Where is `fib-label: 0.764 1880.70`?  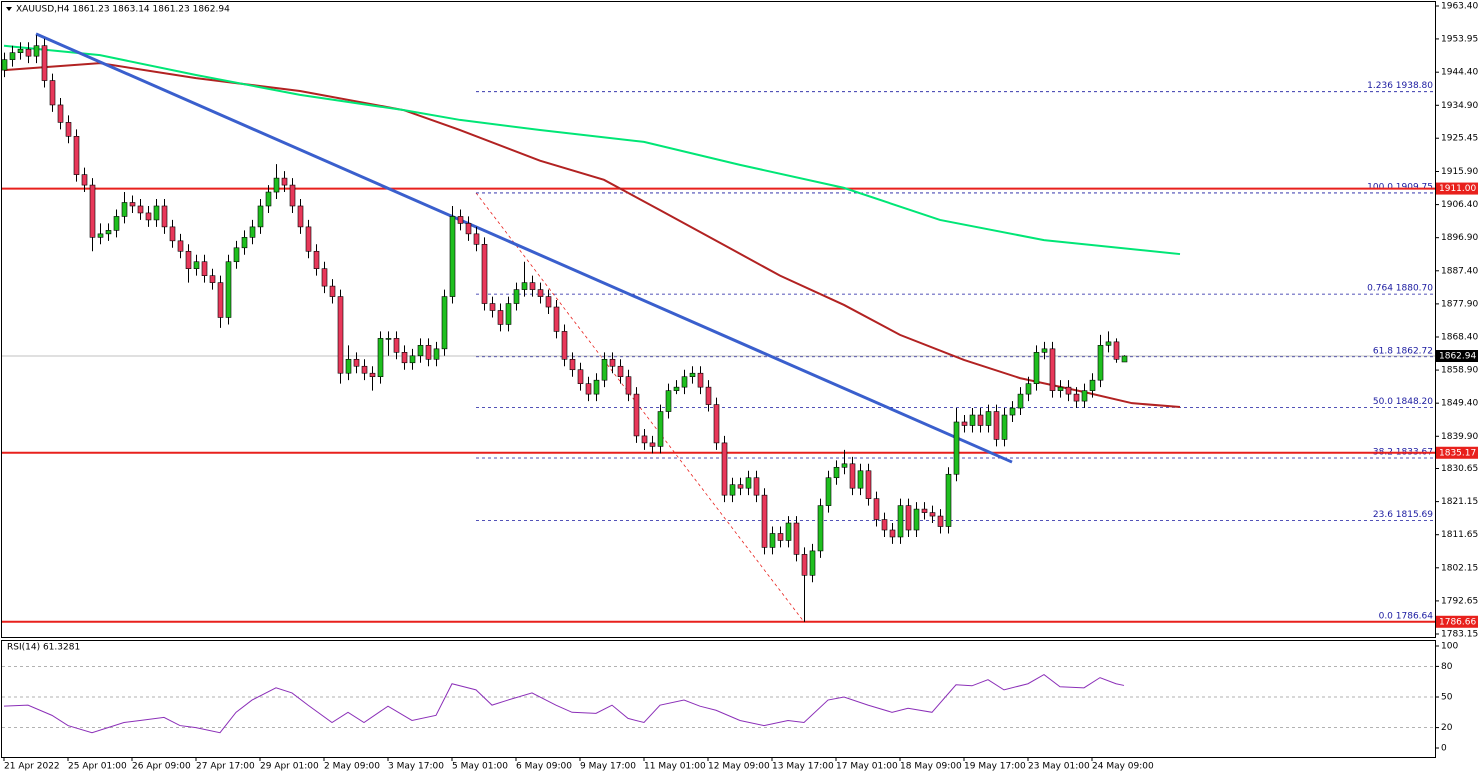 fib-label: 0.764 1880.70 is located at coordinates (1400, 289).